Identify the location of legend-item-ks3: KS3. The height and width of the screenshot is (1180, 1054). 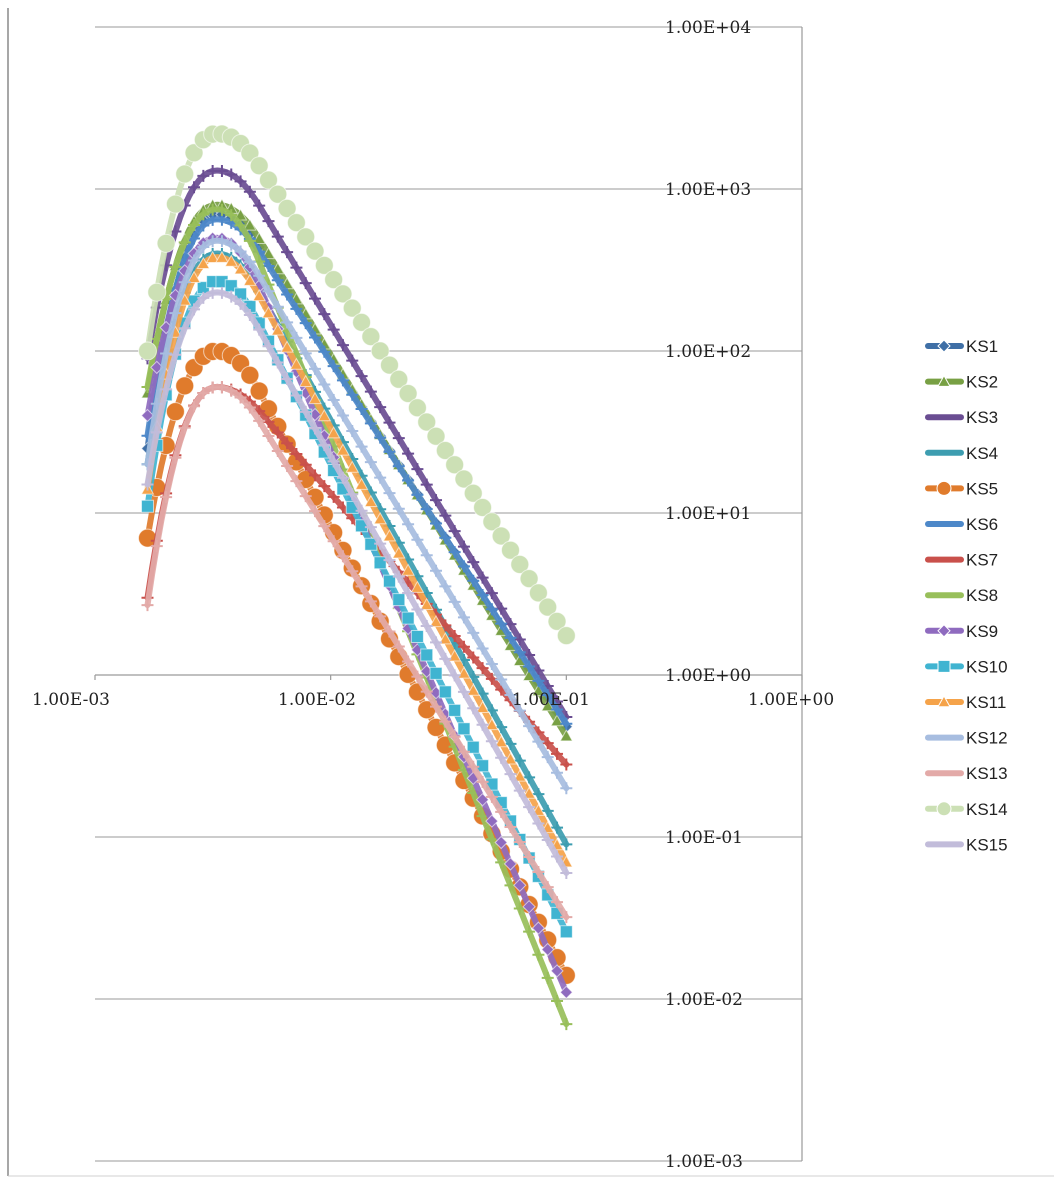
(961, 417).